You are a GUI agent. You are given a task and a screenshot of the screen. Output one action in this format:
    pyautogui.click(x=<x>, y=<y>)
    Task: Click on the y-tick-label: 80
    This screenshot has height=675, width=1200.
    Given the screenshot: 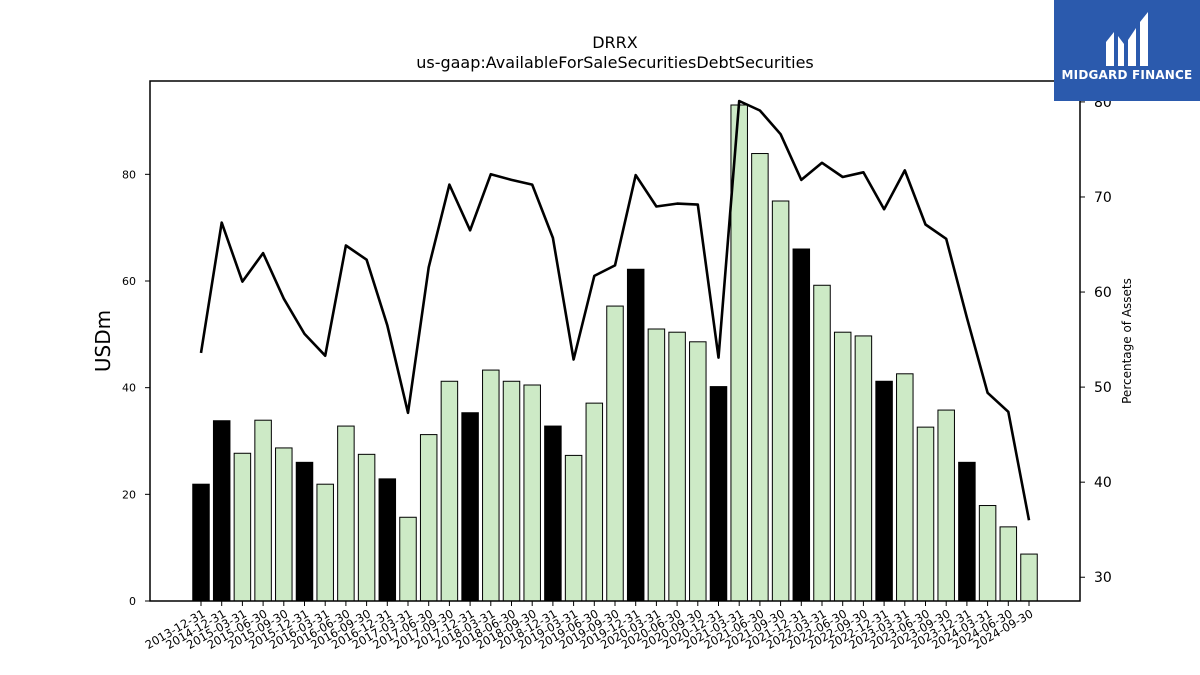 What is the action you would take?
    pyautogui.click(x=129, y=174)
    